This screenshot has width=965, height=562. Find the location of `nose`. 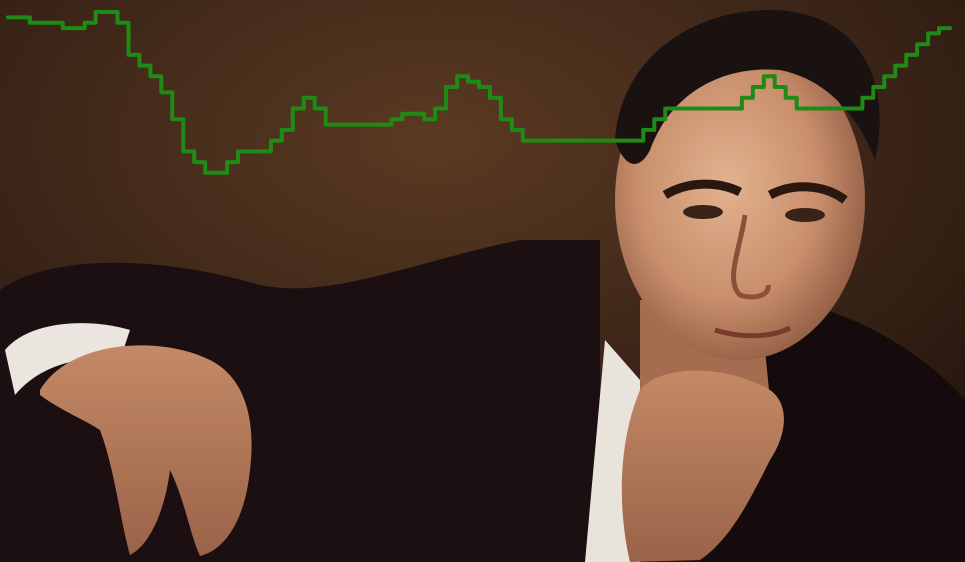

nose is located at coordinates (751, 257).